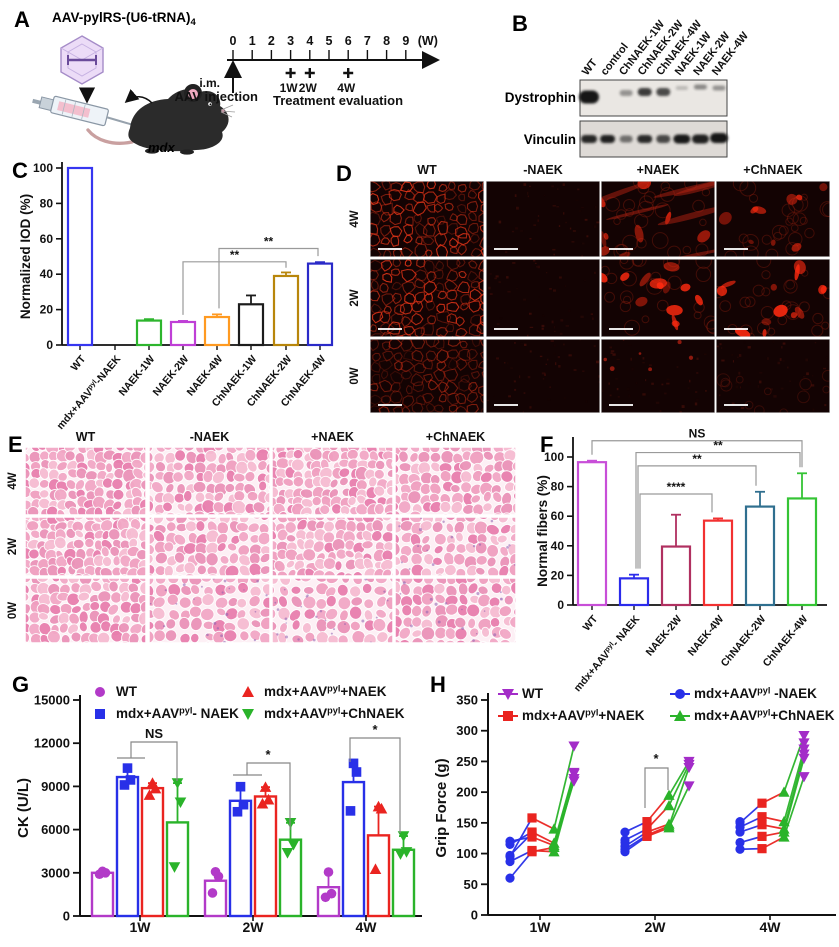 The height and width of the screenshot is (947, 839). What do you see at coordinates (375, 729) in the screenshot?
I see `significance-label: *` at bounding box center [375, 729].